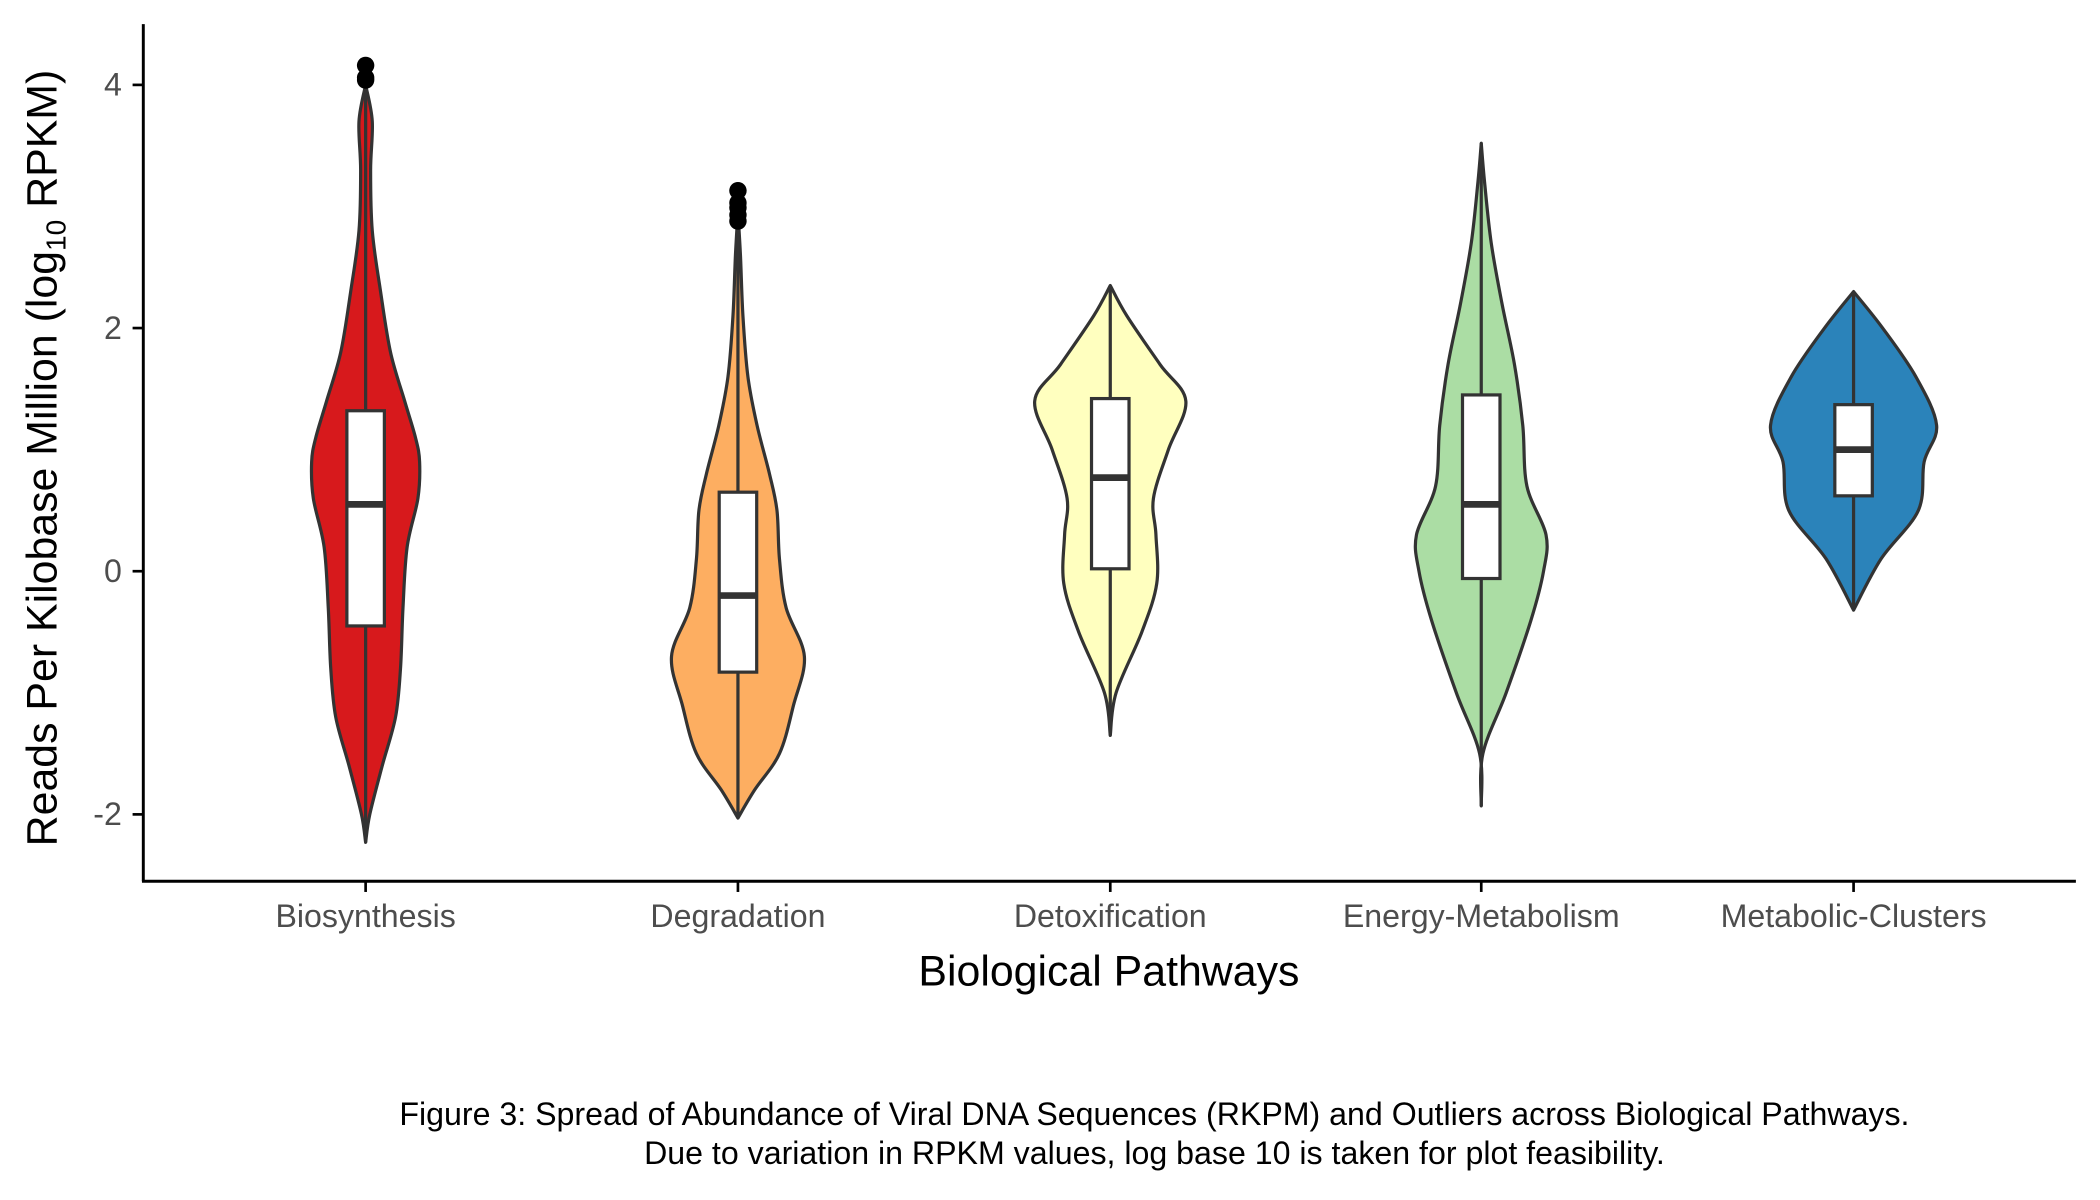 This screenshot has height=1200, width=2100. I want to click on y-tick-label: 0, so click(113, 571).